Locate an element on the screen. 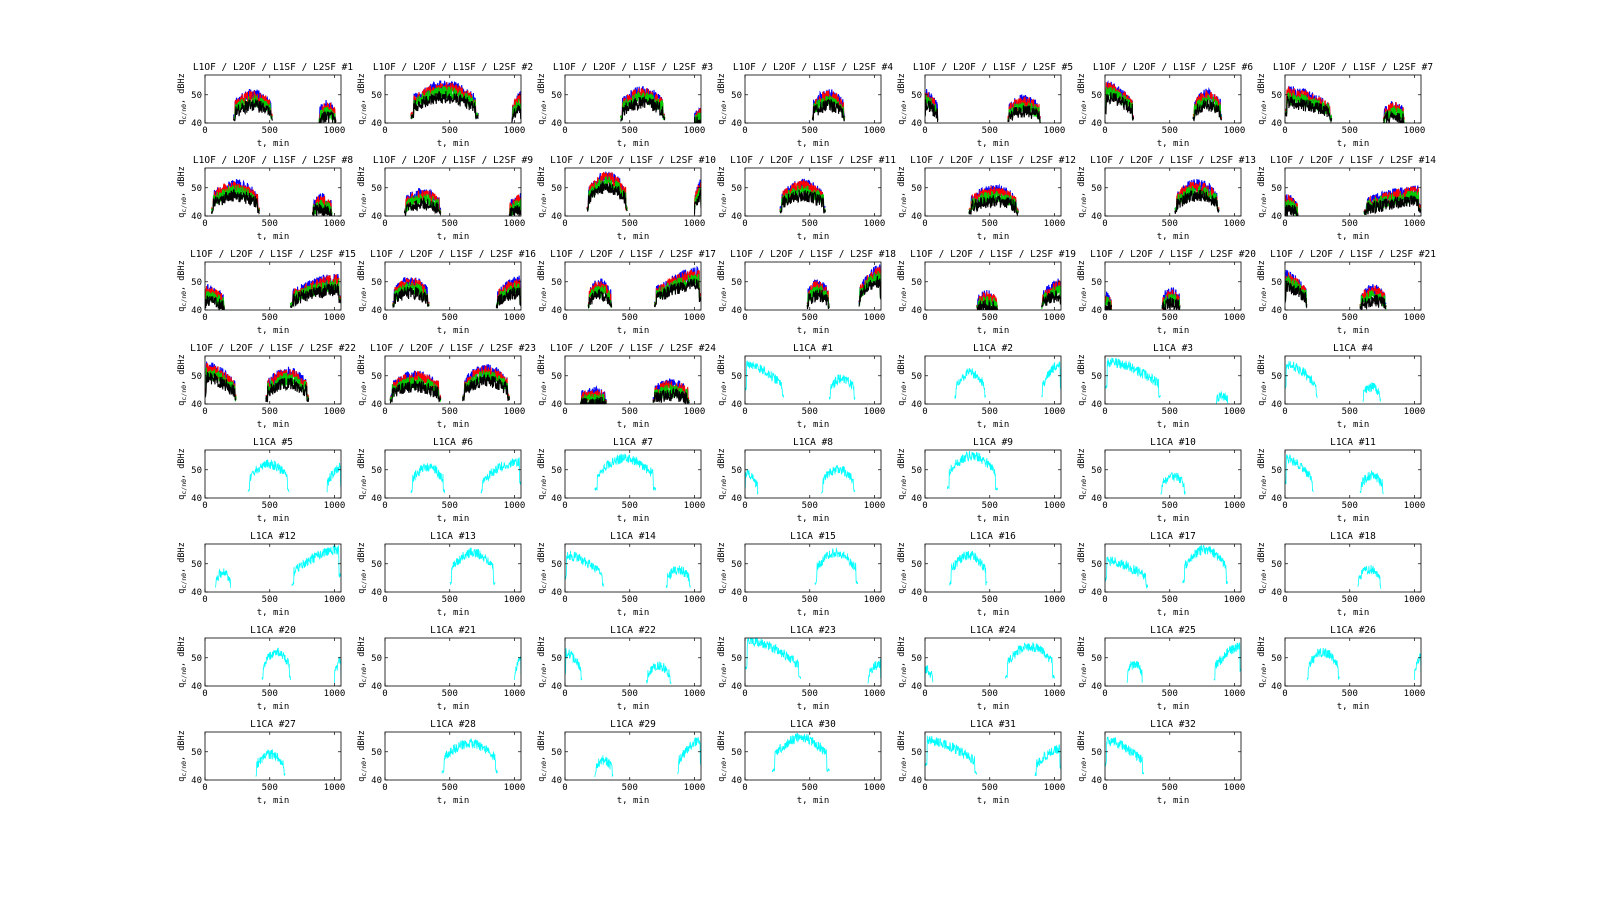 The width and height of the screenshot is (1600, 908). subplot: L1CA #12 0 500 1000 40 50 t, min qc/n0, dBHz is located at coordinates (261, 574).